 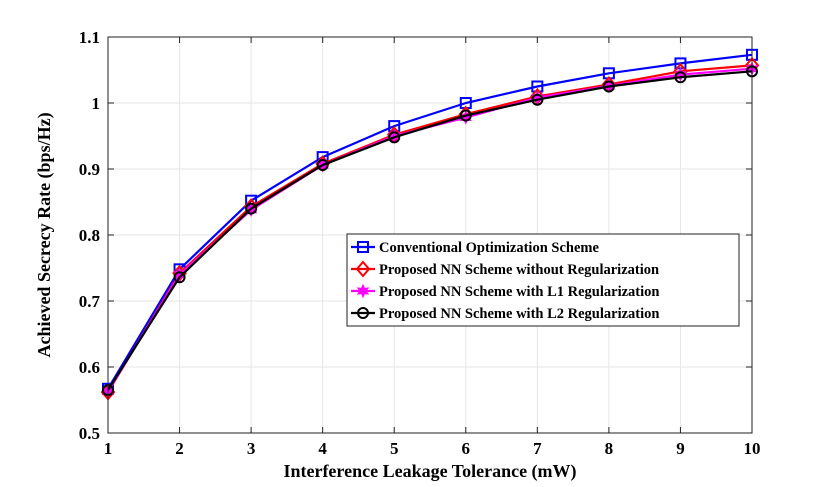 I want to click on legend-label: Conventional Optimization Scheme, so click(x=489, y=248).